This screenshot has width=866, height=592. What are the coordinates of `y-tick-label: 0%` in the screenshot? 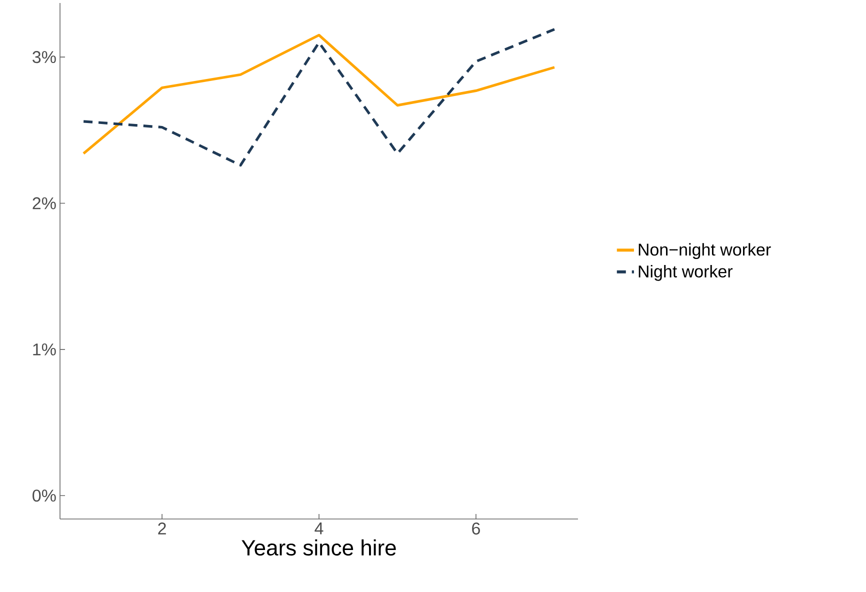 It's located at (44, 496).